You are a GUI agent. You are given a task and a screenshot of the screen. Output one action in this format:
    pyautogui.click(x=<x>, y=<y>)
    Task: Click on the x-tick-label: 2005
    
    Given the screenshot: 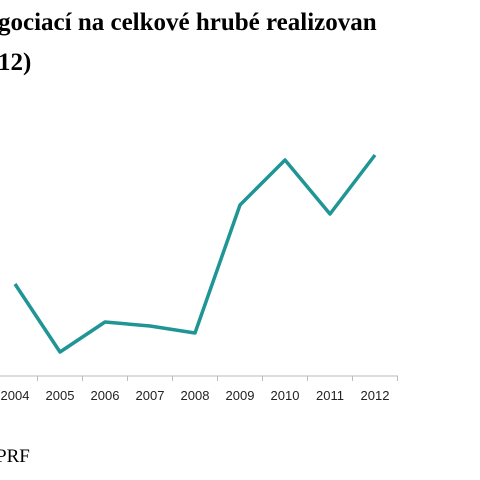 What is the action you would take?
    pyautogui.click(x=60, y=395)
    